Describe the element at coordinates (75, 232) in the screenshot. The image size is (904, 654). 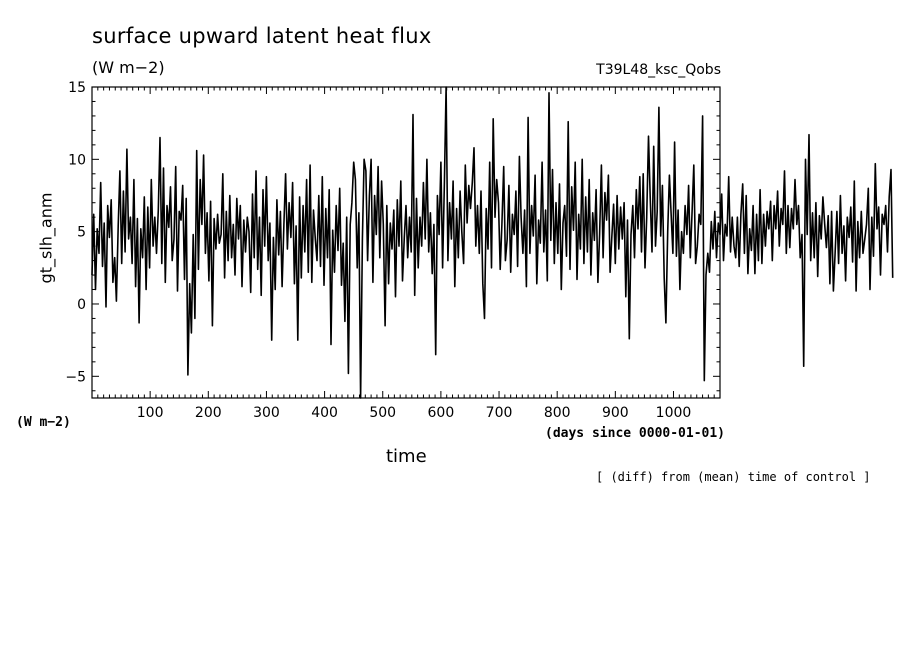
I see `y-axis: −5 0 5 10 15` at that location.